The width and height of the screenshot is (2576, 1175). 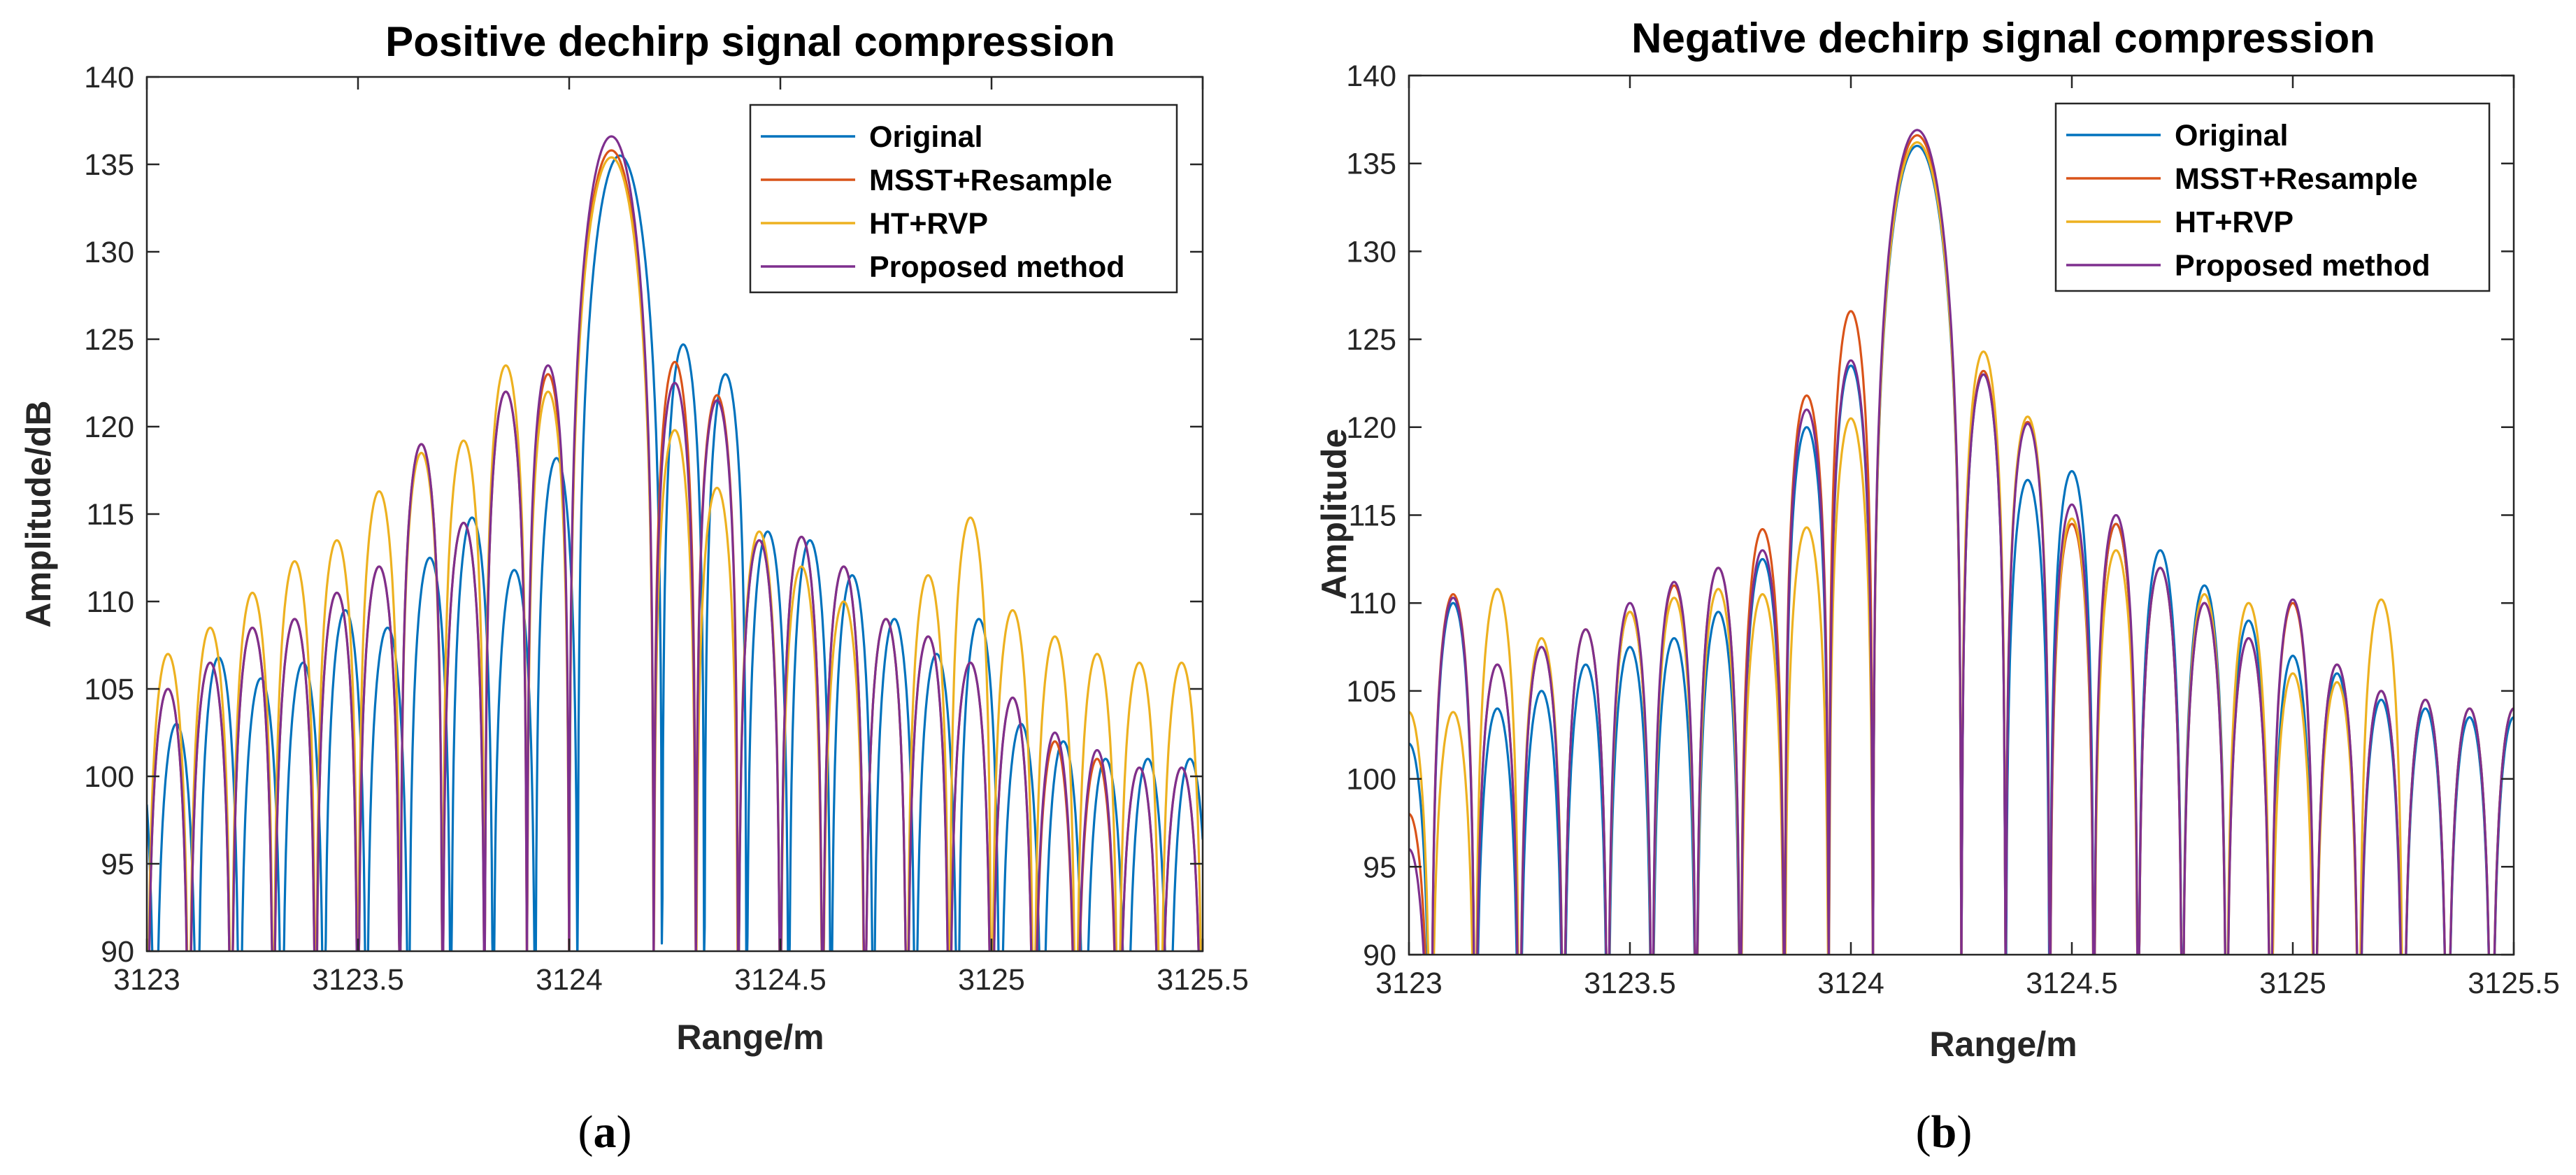 I want to click on x-axis-label-b: Range/m, so click(x=2003, y=1044).